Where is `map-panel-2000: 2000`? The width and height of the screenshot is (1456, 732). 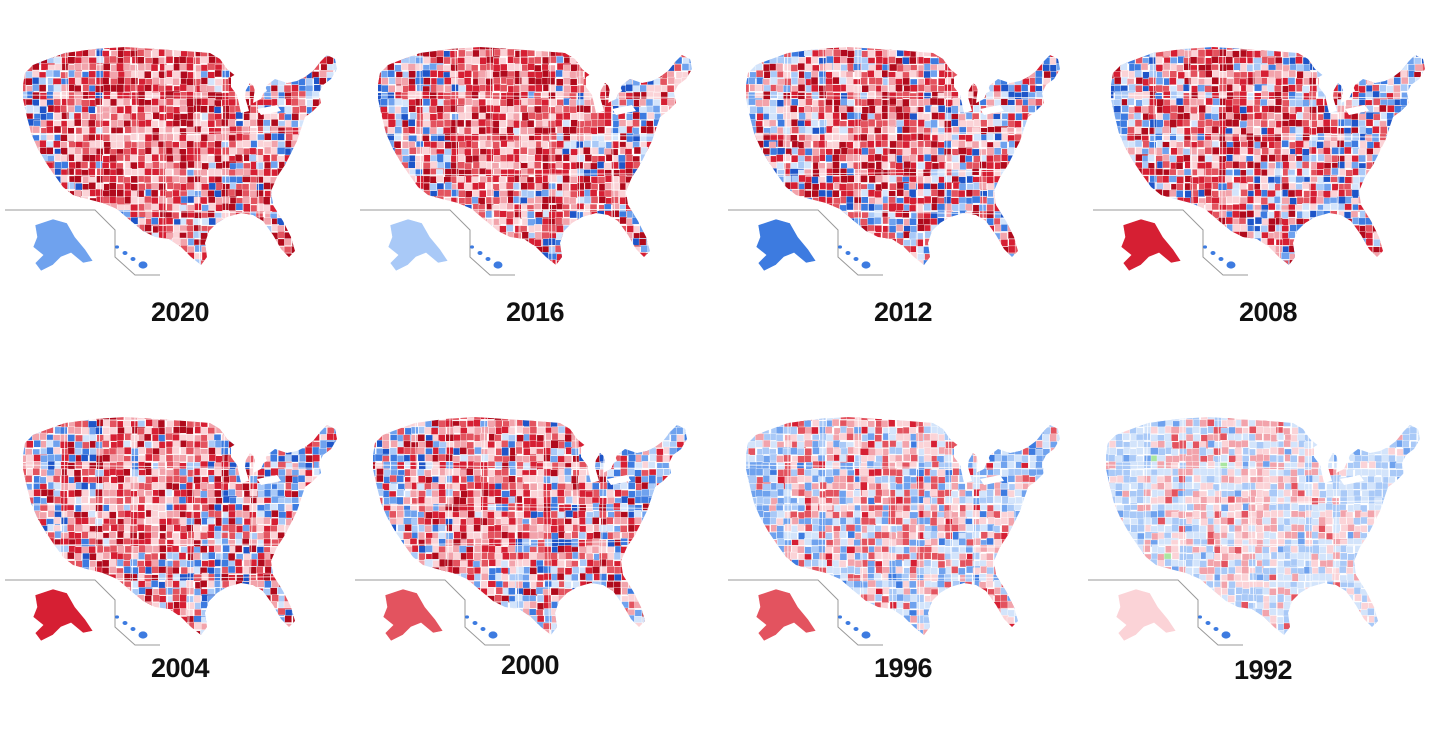 map-panel-2000: 2000 is located at coordinates (530, 560).